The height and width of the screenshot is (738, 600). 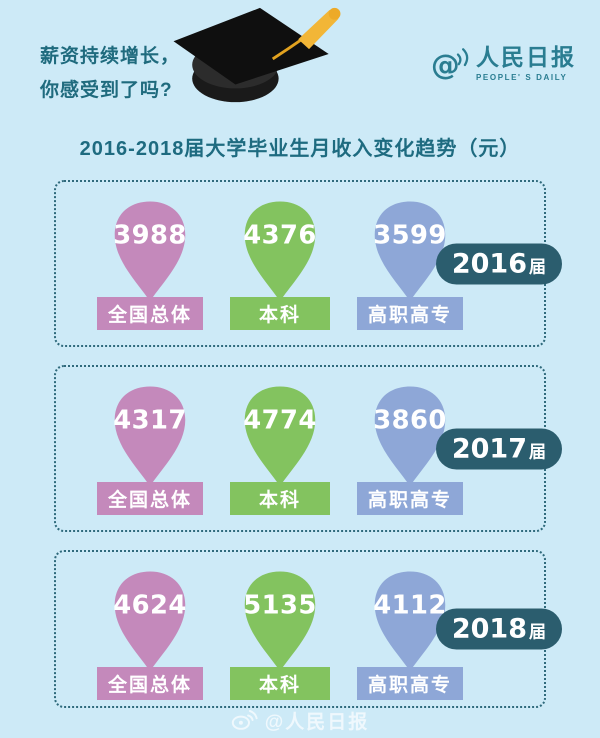 I want to click on year-badge-2018: 2018 届, so click(x=498, y=629).